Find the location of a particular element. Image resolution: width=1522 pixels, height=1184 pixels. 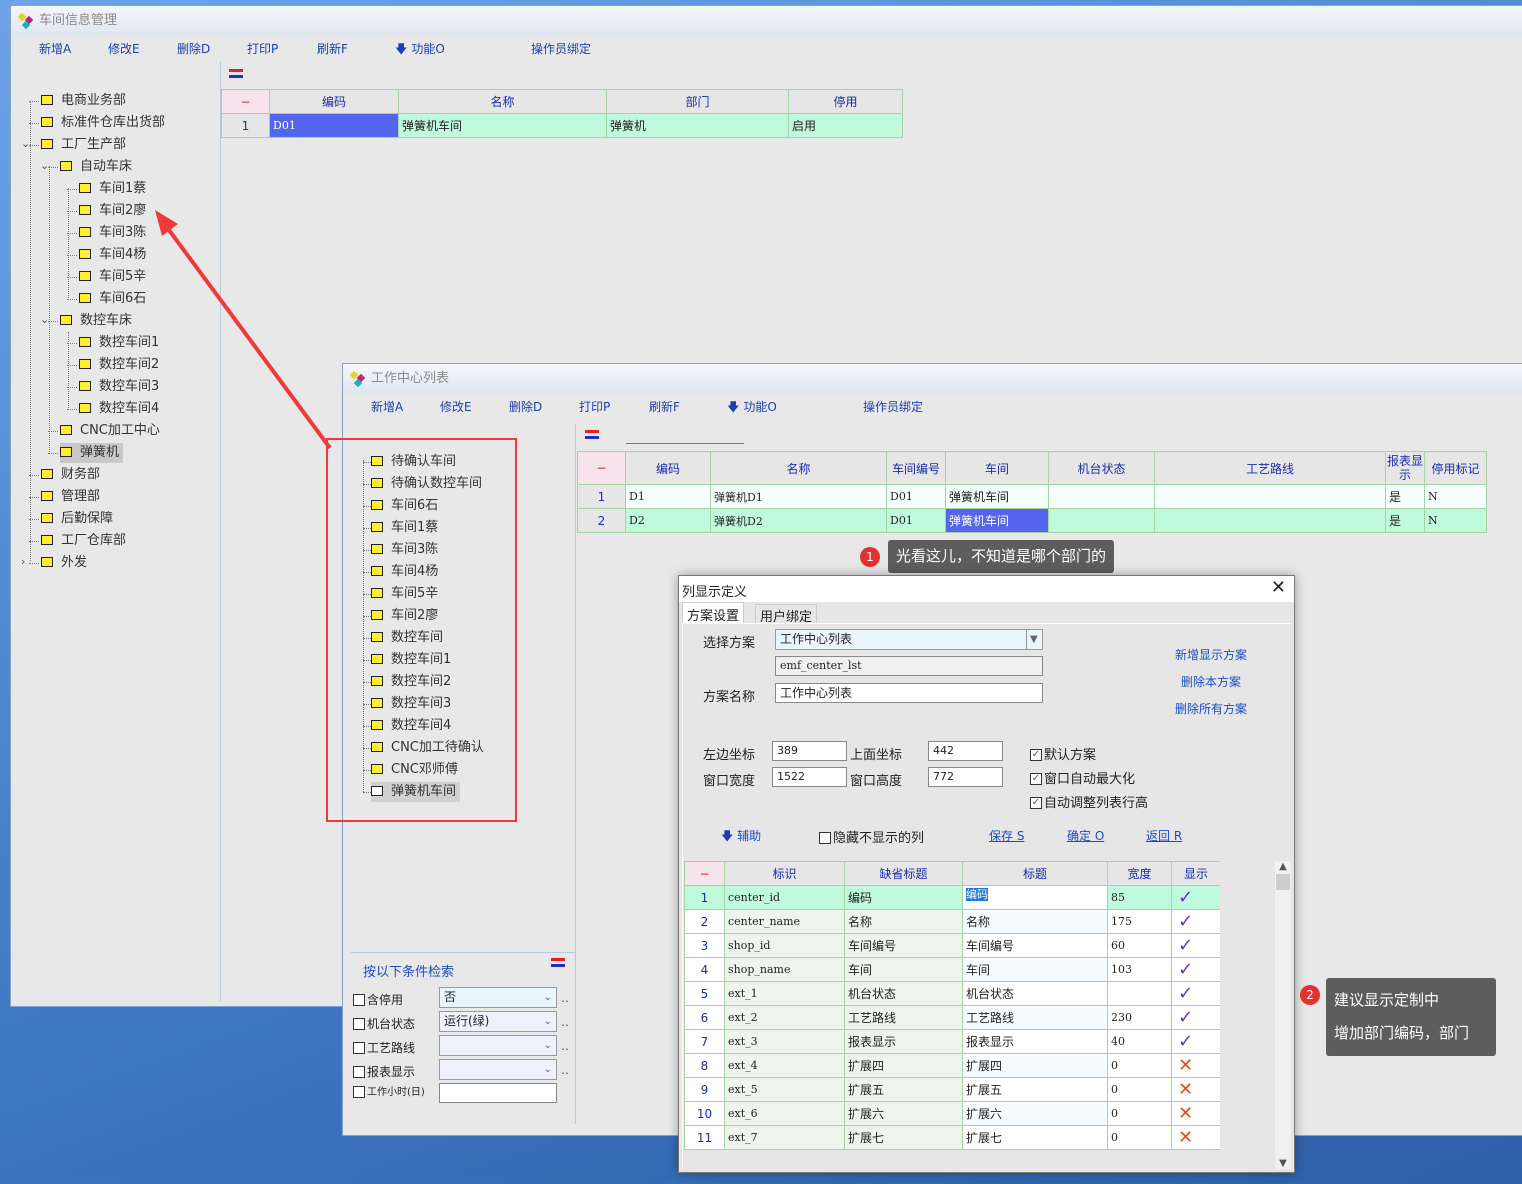

tree-node: 财务部 is located at coordinates (70, 475).